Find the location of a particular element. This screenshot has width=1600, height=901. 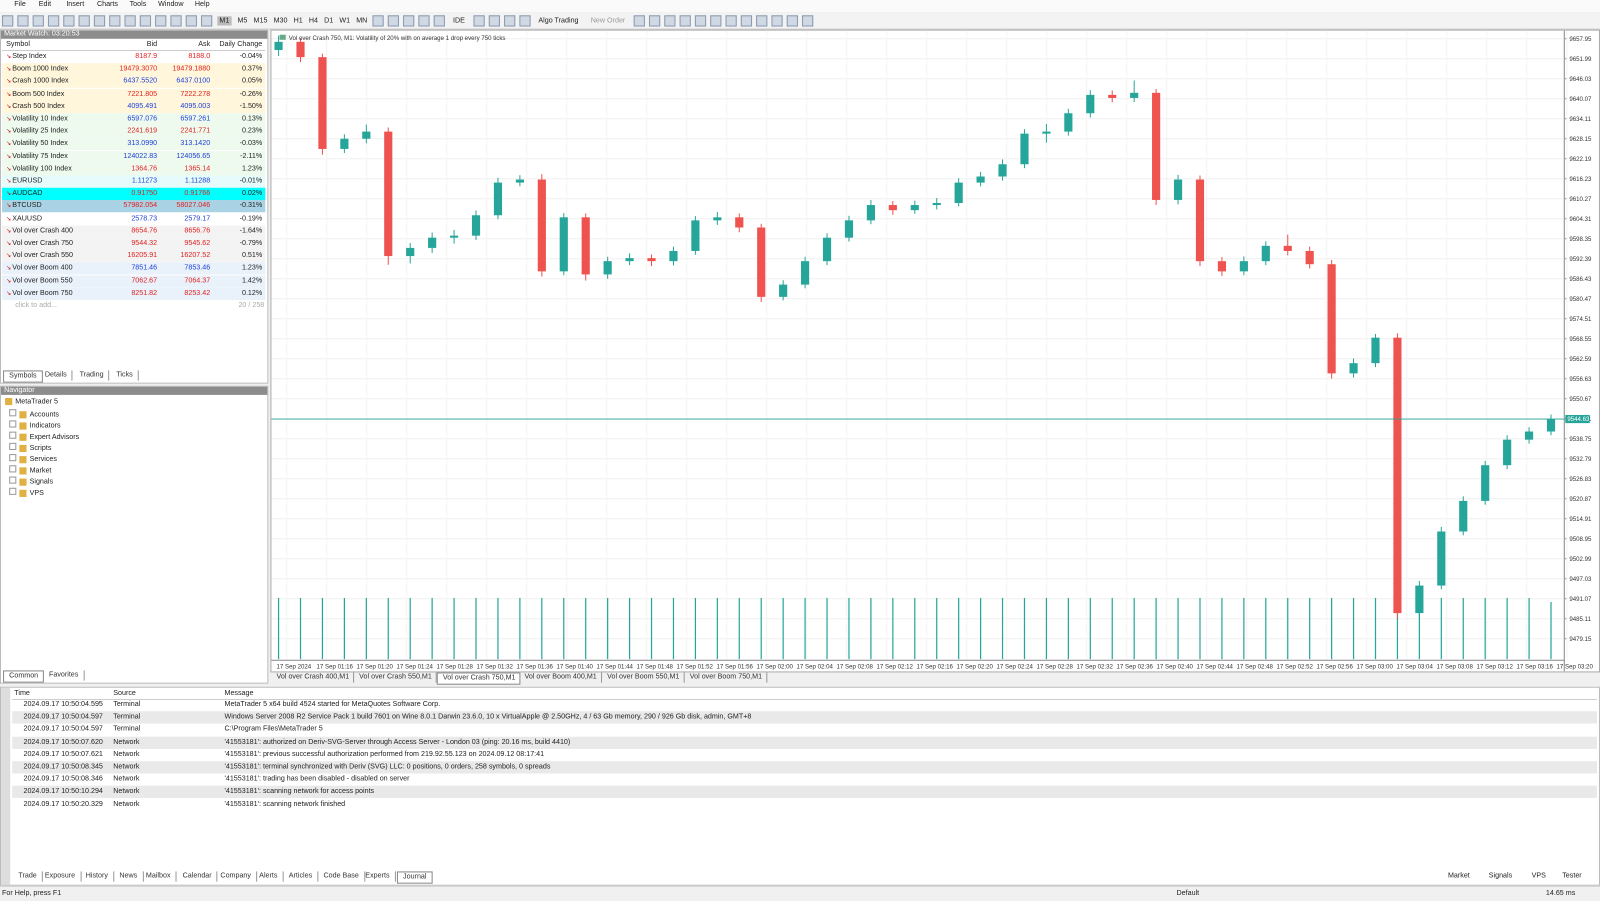

menu-item: Edit is located at coordinates (45, 5).